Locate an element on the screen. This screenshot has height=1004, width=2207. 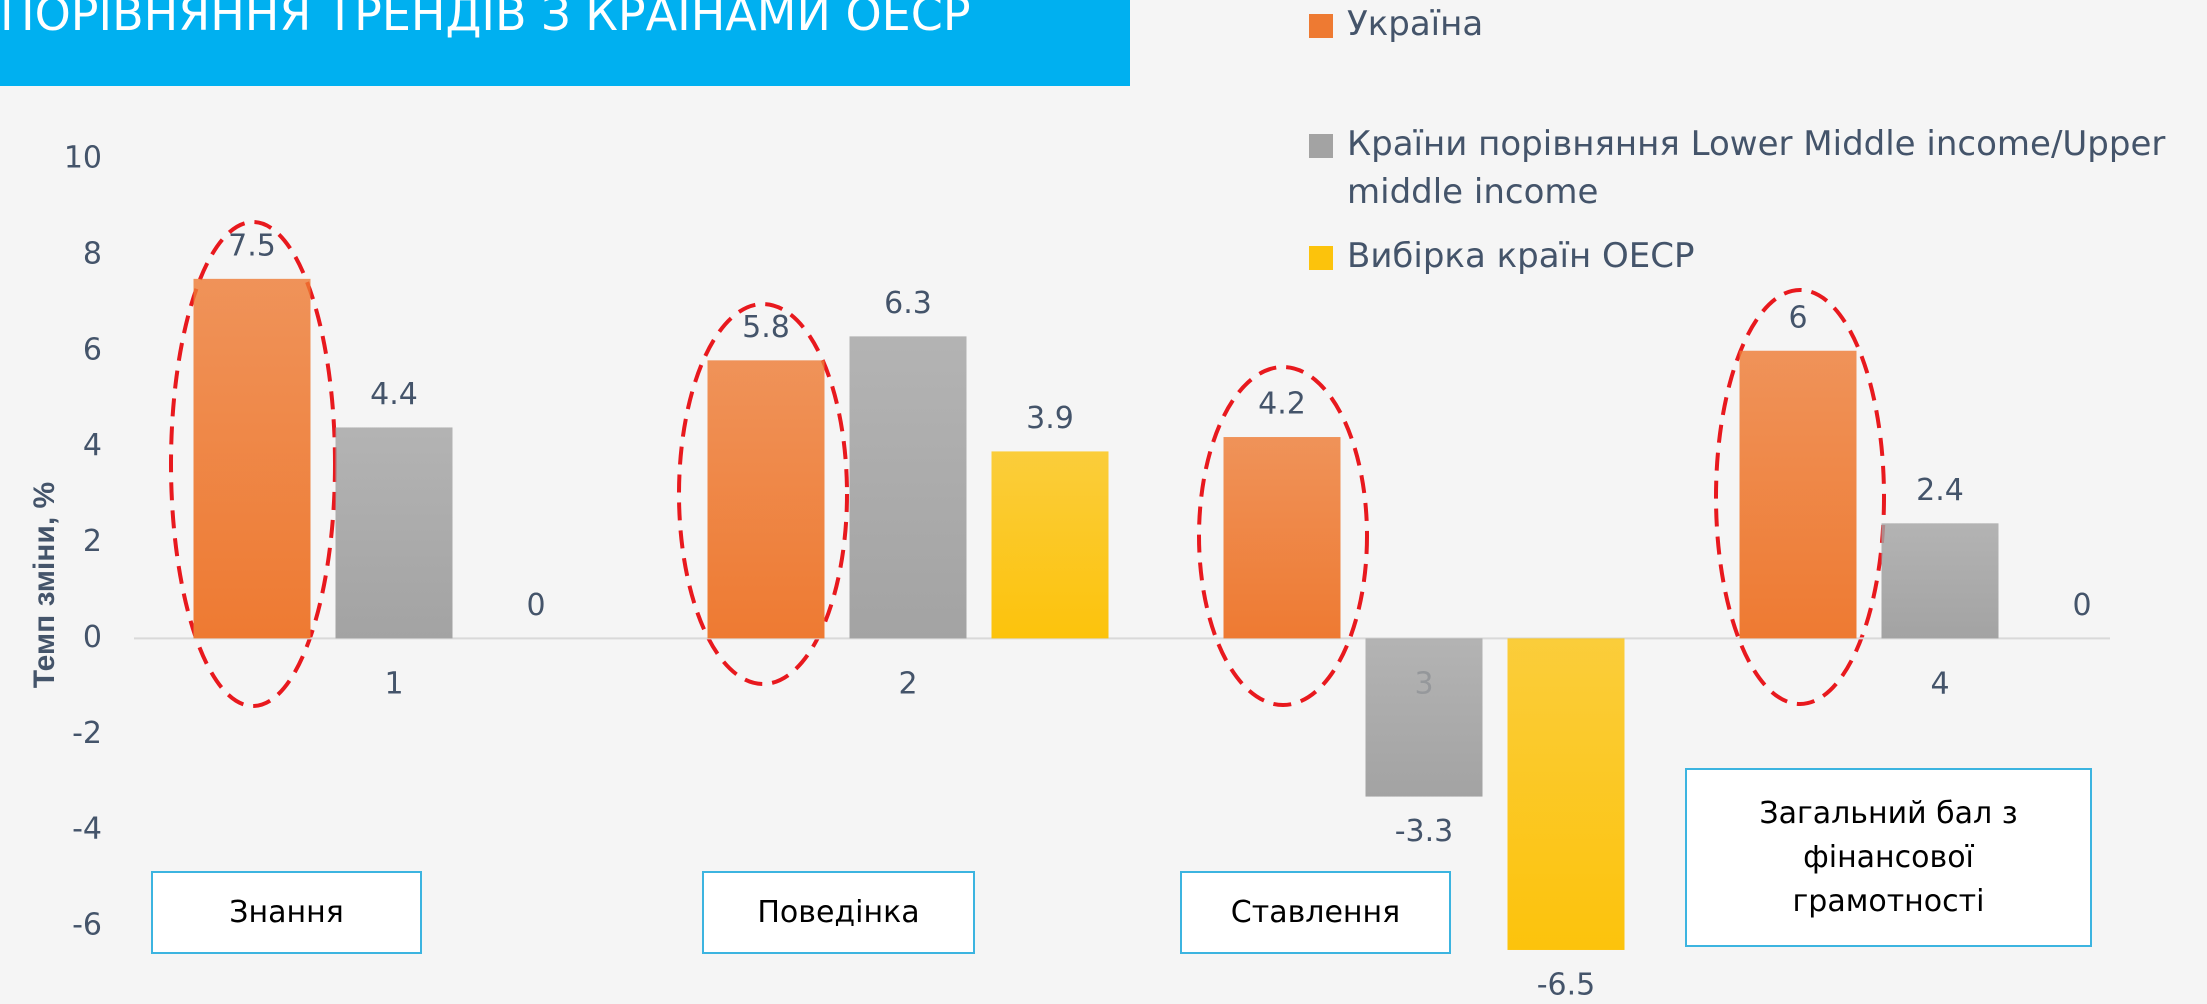
value-label: 3.9 is located at coordinates (1050, 418).